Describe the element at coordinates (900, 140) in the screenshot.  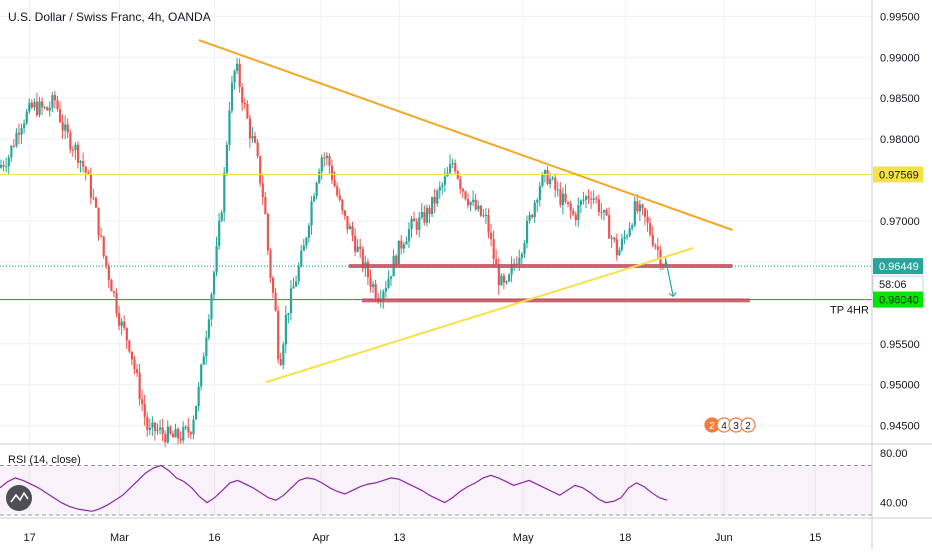
I see `y-tick-label: 0.98000` at that location.